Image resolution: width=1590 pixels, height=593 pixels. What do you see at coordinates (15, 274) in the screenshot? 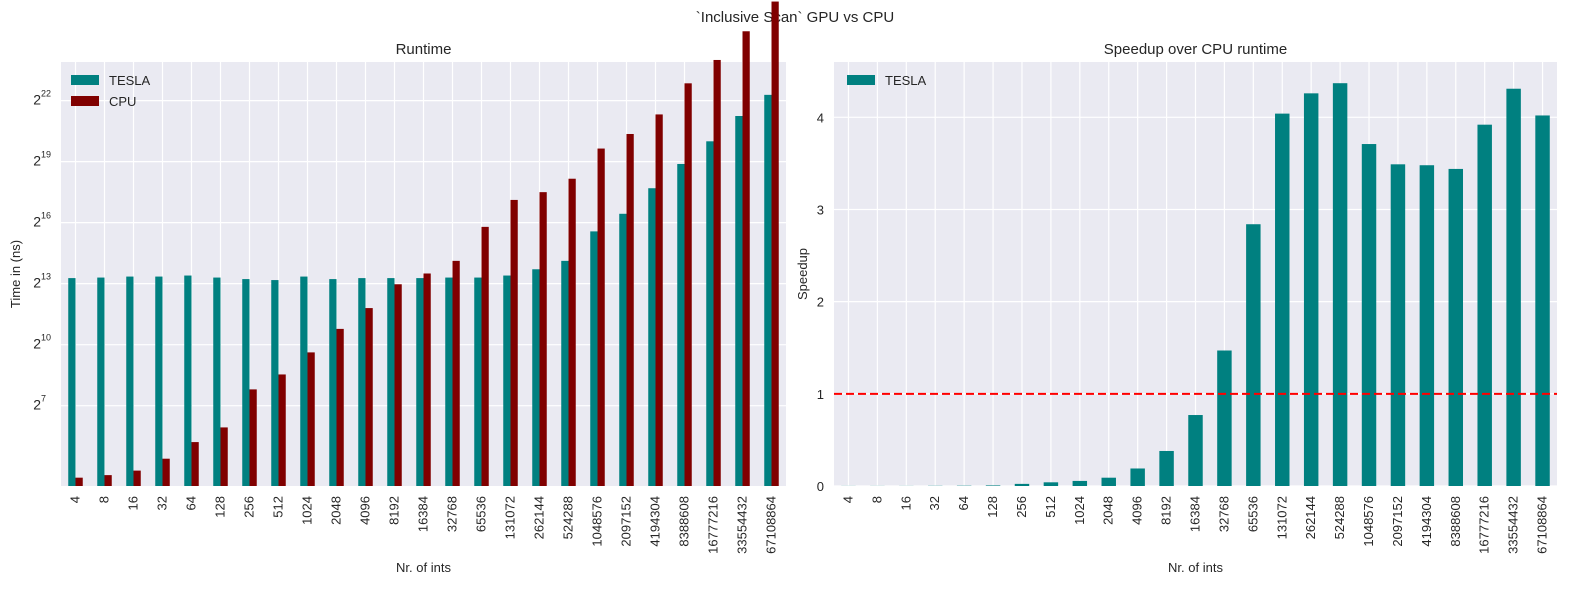
I see `runtime-y-axis-label: Time in (ns)` at bounding box center [15, 274].